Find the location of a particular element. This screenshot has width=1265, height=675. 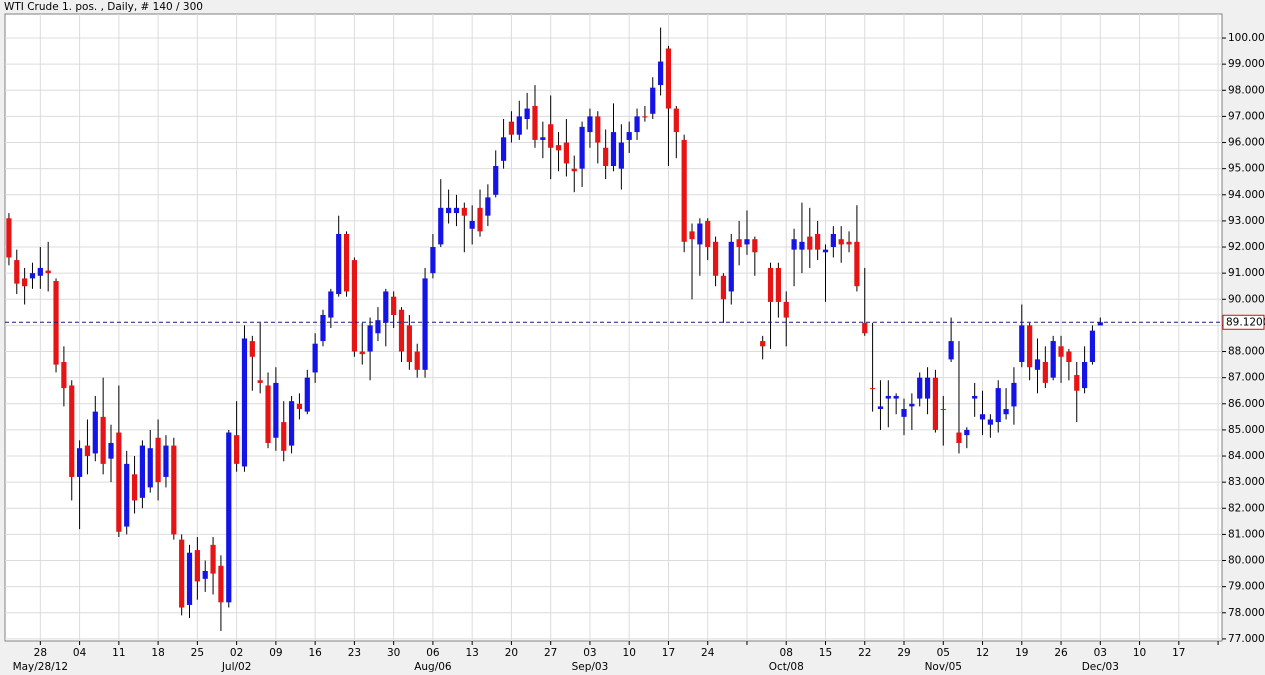

y-tick-label: 92.0000 is located at coordinates (1246, 247).